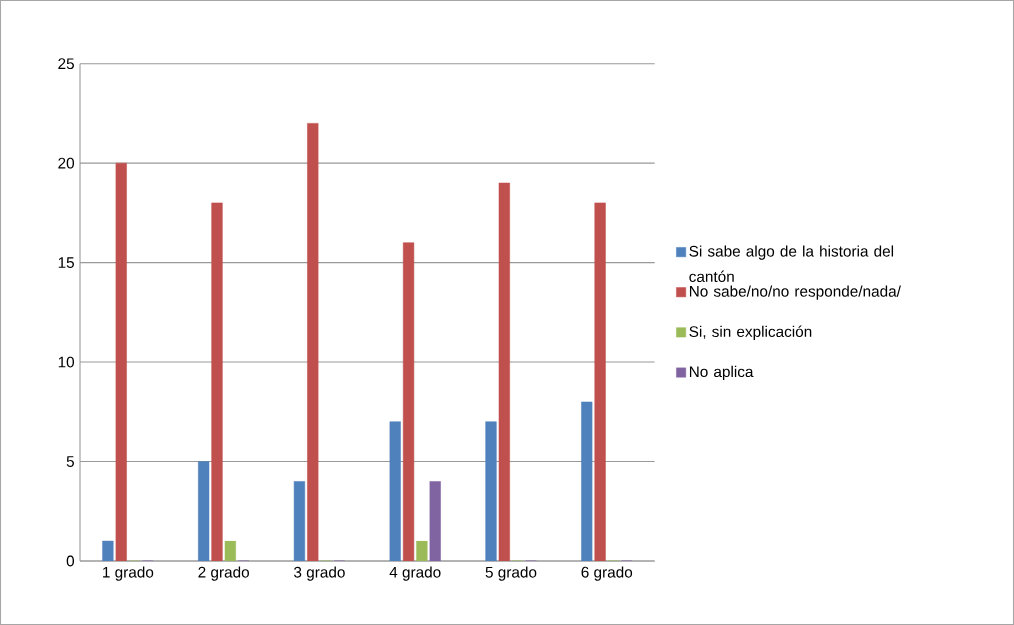 The height and width of the screenshot is (625, 1014). What do you see at coordinates (319, 573) in the screenshot?
I see `x-tick-label: 3 grado` at bounding box center [319, 573].